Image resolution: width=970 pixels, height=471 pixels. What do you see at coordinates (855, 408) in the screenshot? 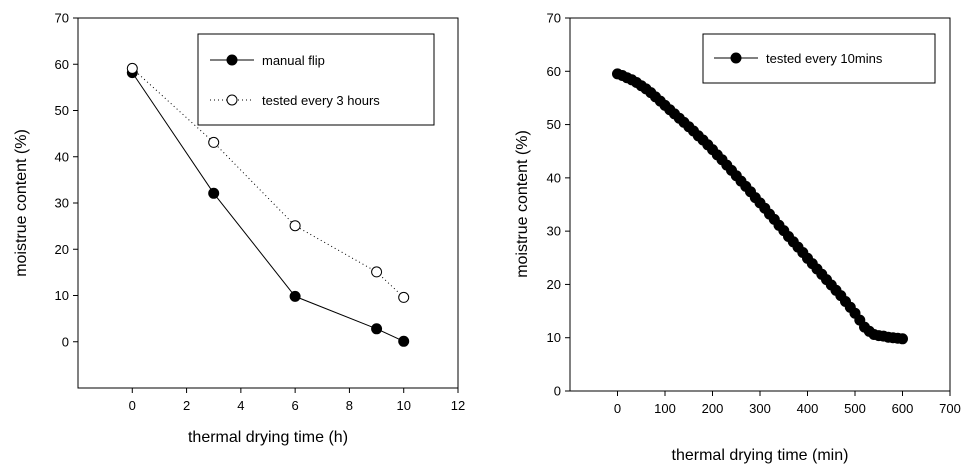
I see `right-x-tick-label: 500` at bounding box center [855, 408].